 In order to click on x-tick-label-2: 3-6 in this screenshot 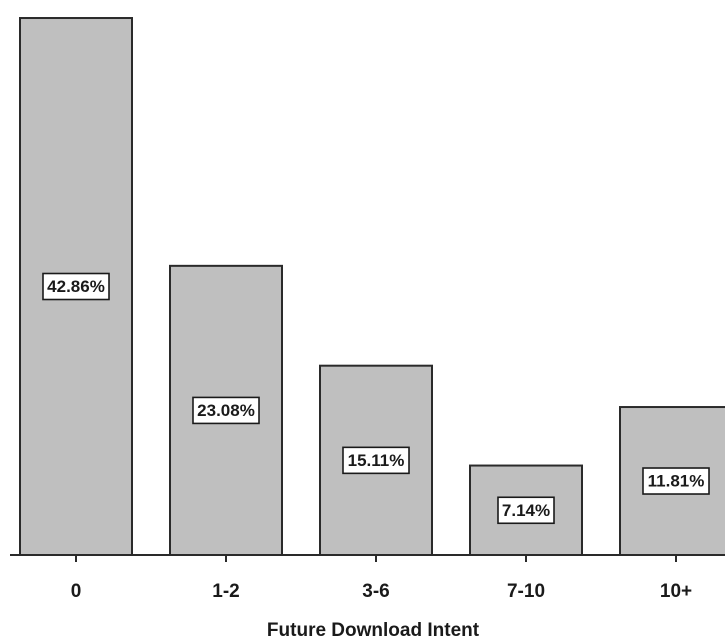, I will do `click(375, 591)`.